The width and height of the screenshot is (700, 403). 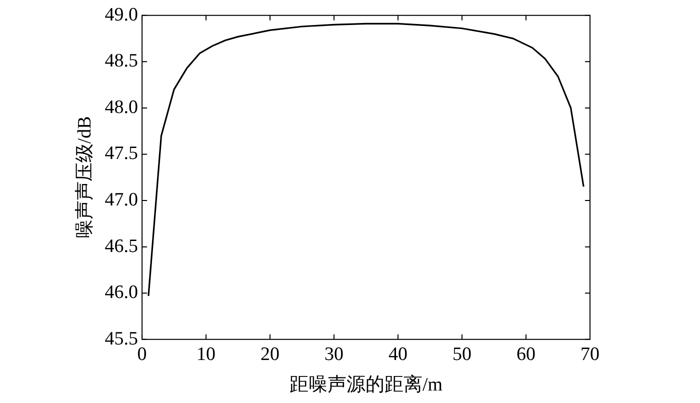 What do you see at coordinates (526, 354) in the screenshot?
I see `x-tick-label: 60` at bounding box center [526, 354].